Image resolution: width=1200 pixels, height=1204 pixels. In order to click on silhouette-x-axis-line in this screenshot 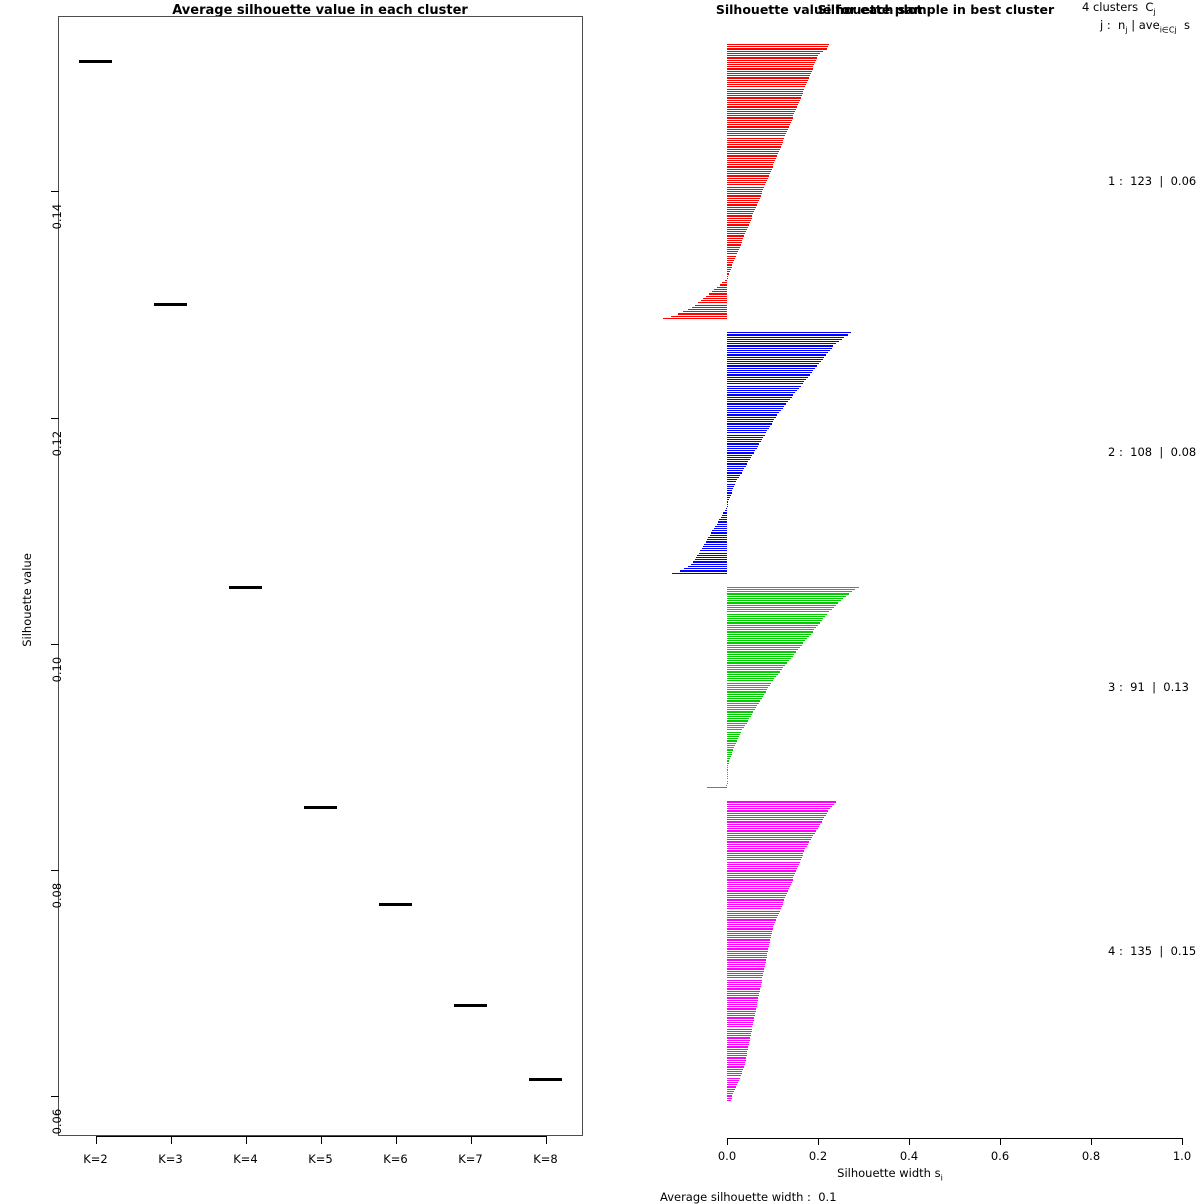, I will do `click(954, 1138)`.